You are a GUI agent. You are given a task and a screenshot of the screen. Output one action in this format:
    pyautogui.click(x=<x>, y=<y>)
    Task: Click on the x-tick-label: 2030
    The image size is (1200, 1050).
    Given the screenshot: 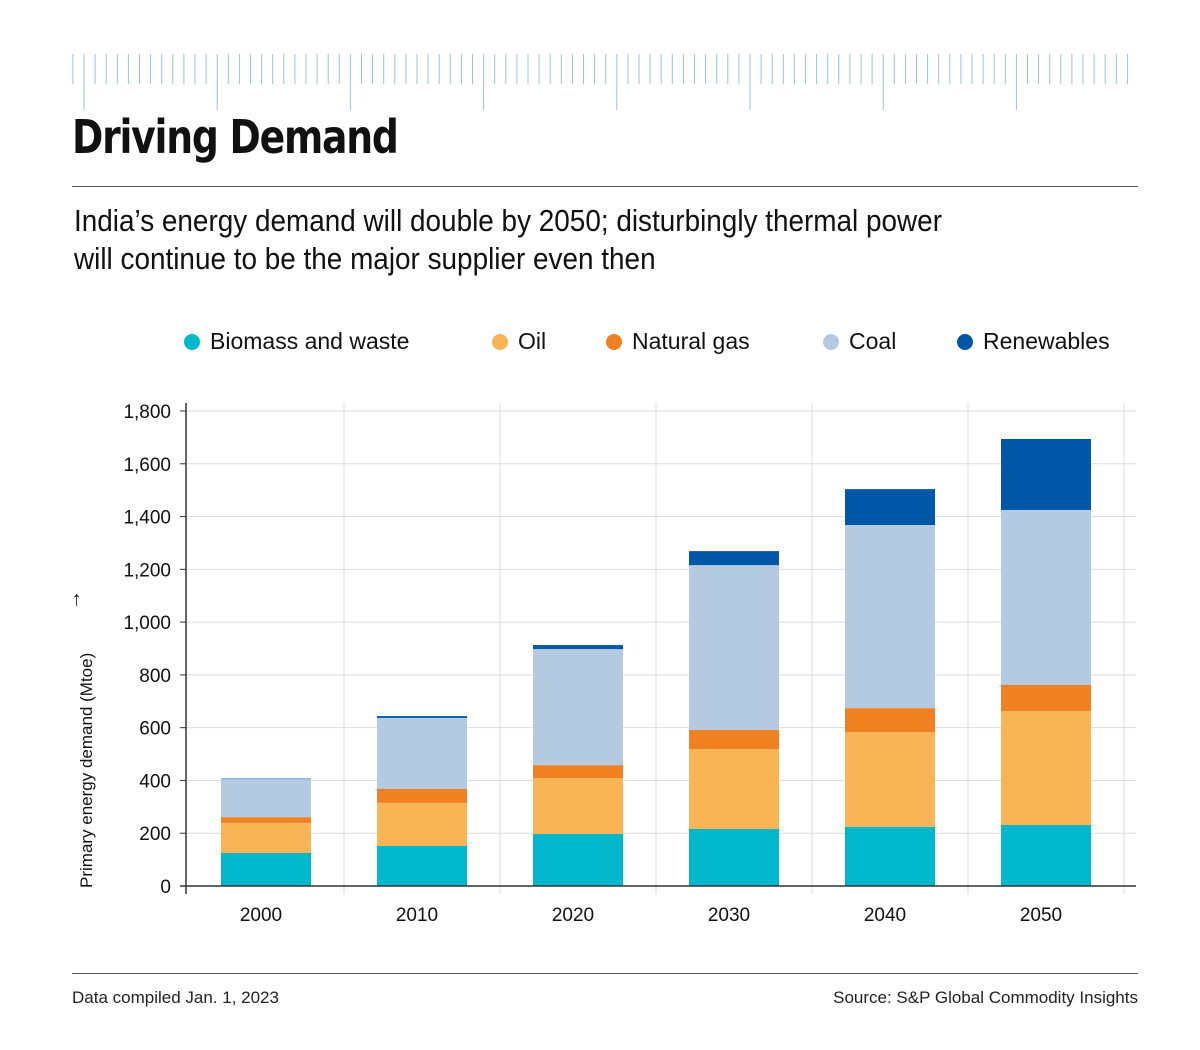 What is the action you would take?
    pyautogui.click(x=729, y=915)
    